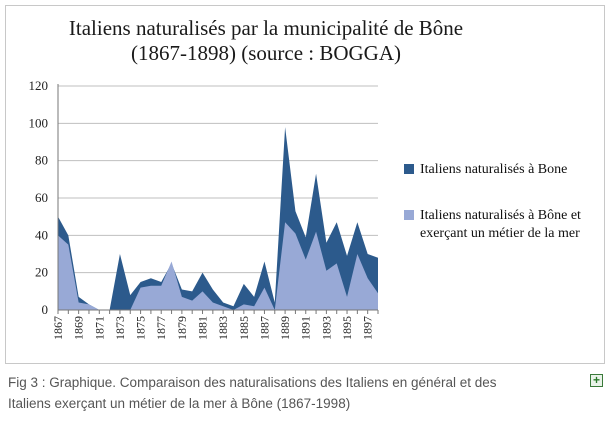  I want to click on y-tick-label: 80, so click(41, 160).